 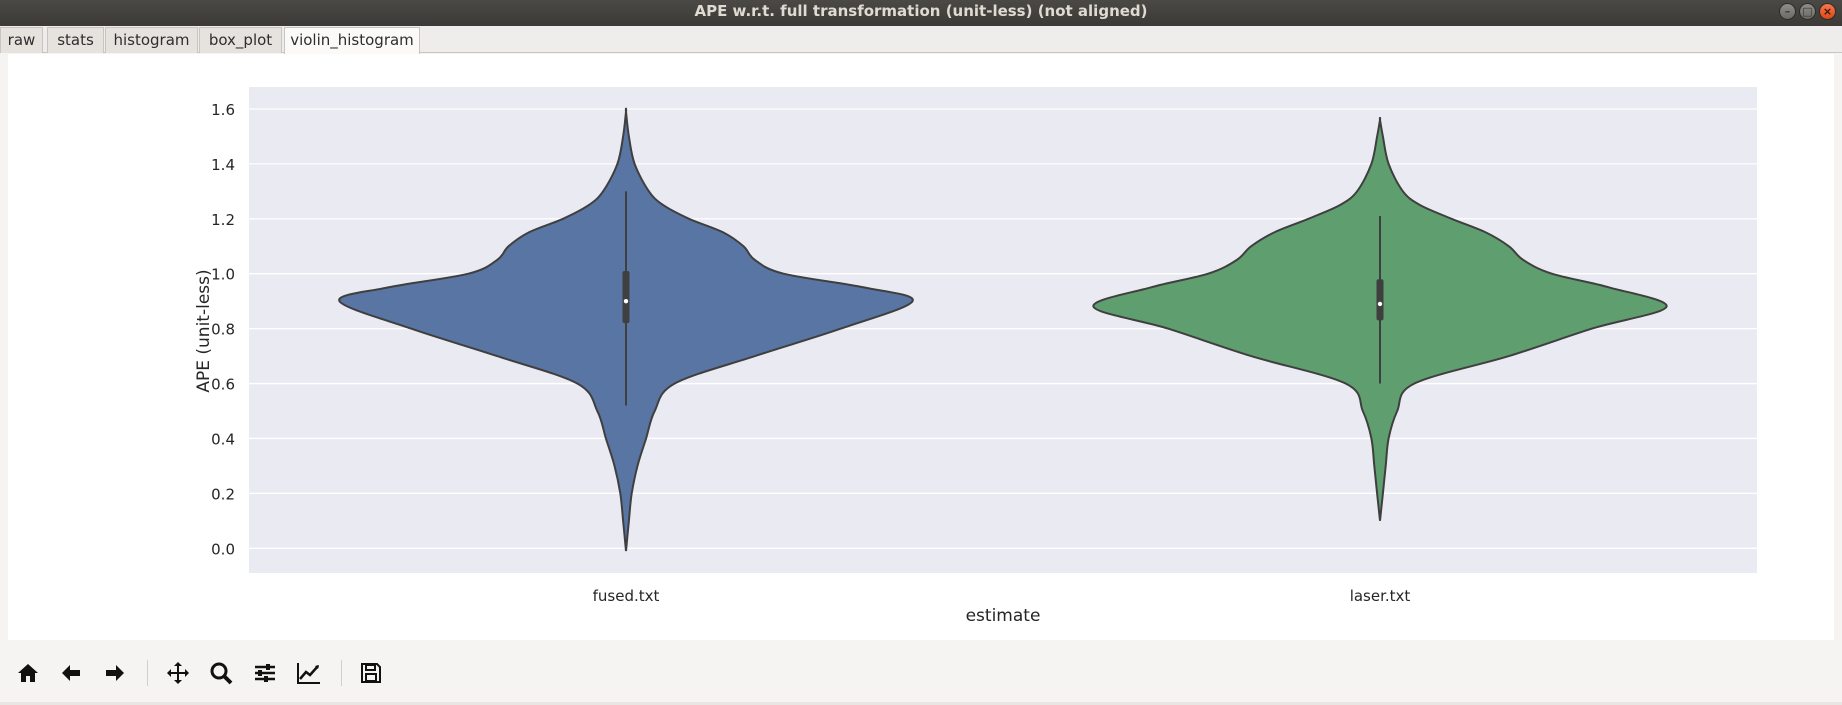 I want to click on x-tick-labels: fused.txt laser.txt, so click(x=1002, y=596).